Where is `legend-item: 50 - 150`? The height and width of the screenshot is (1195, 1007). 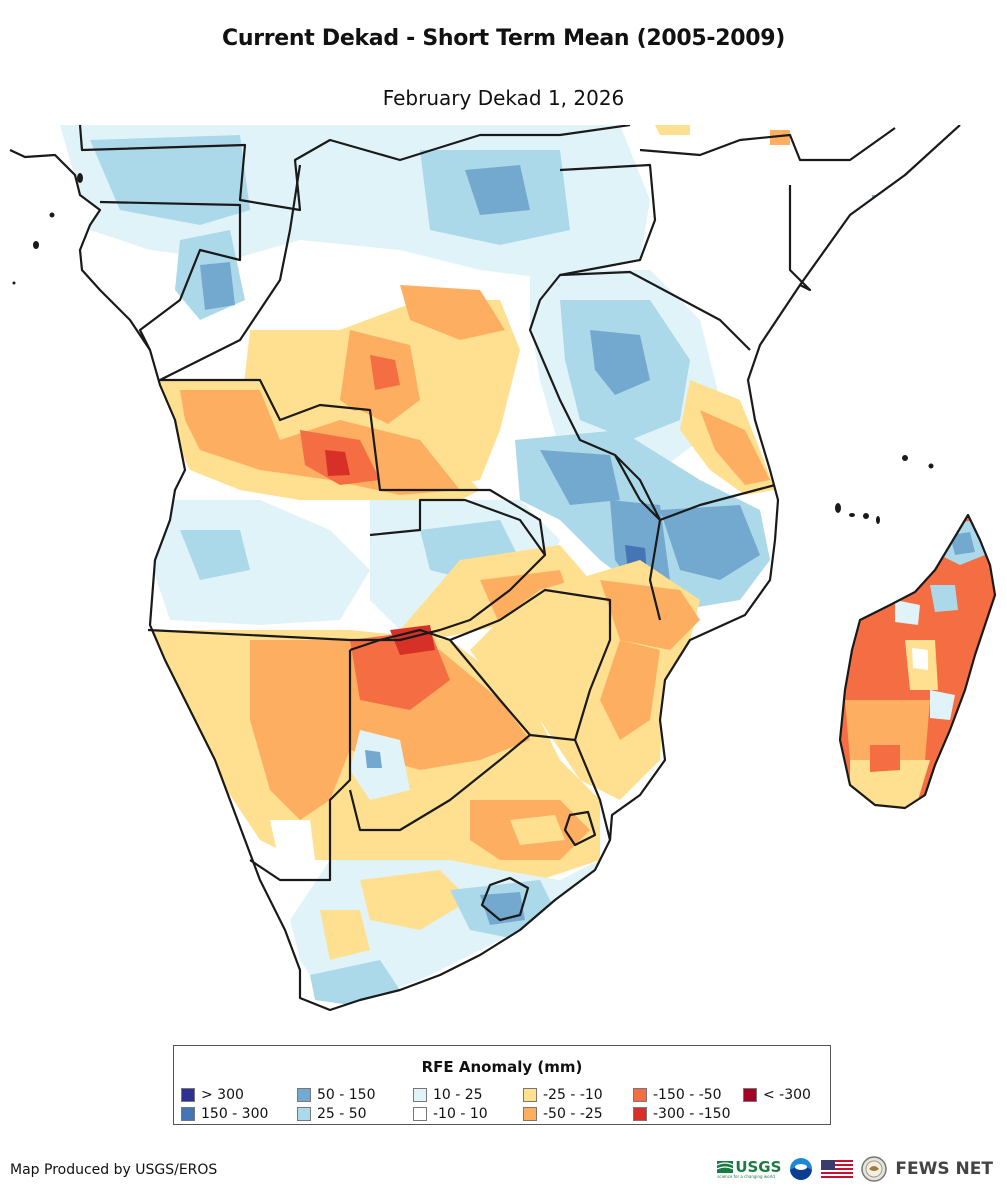 legend-item: 50 - 150 is located at coordinates (355, 1094).